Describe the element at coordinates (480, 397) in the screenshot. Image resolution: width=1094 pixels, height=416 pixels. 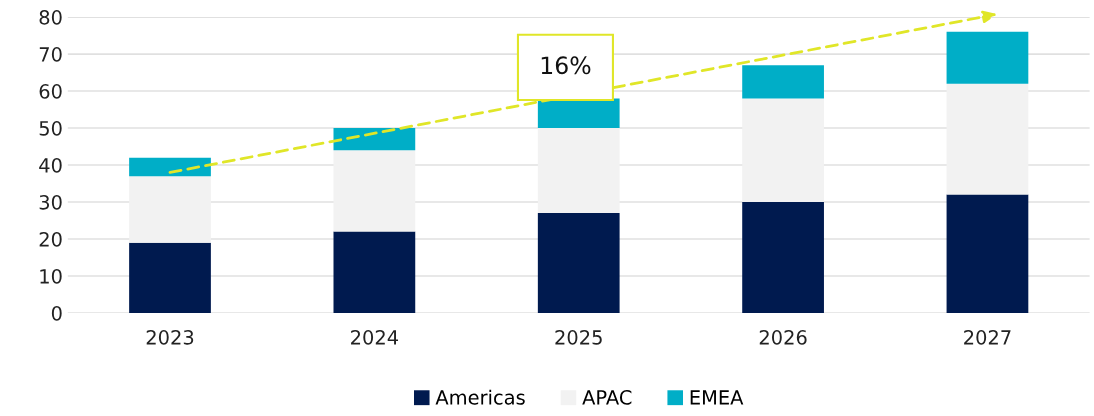
I see `legend-label: Americas` at that location.